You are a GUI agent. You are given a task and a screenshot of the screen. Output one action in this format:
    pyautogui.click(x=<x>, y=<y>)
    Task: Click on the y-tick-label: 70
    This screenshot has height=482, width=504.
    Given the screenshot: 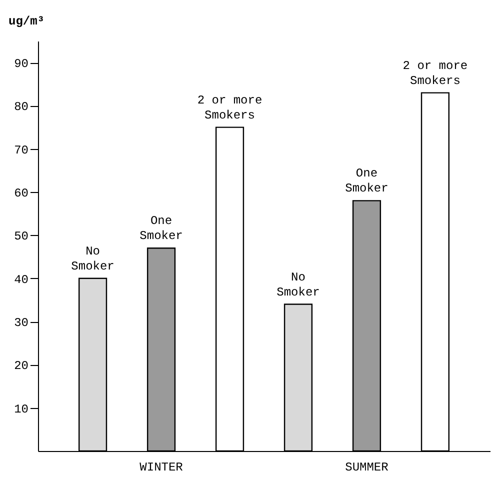 What is the action you would take?
    pyautogui.click(x=21, y=150)
    